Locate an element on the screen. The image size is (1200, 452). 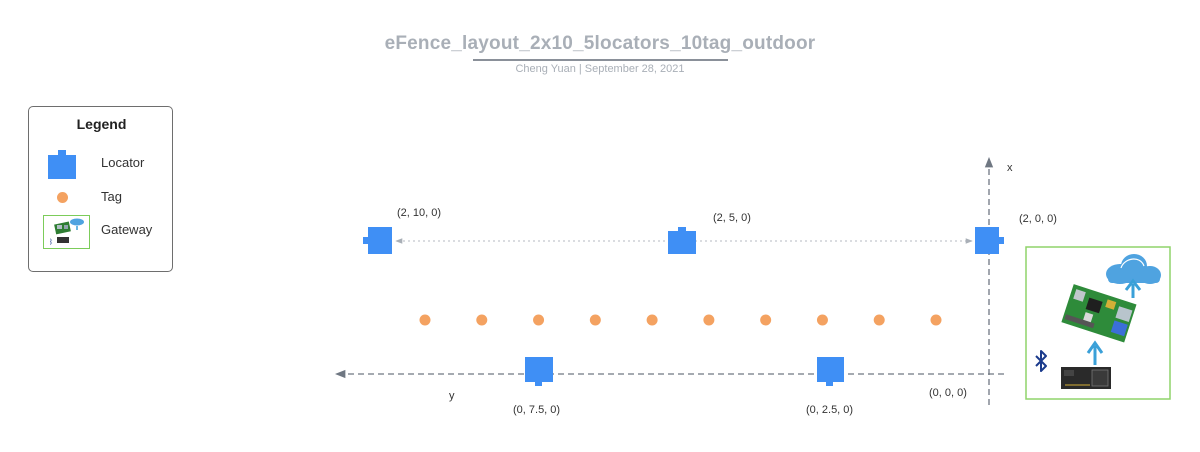
locator-coord: (0, 2.5, 0) is located at coordinates (830, 410).